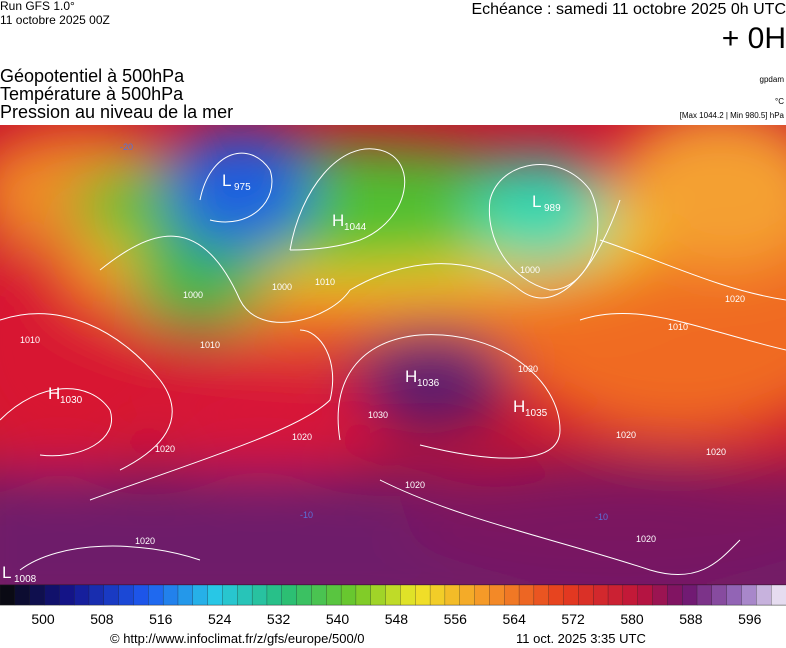  What do you see at coordinates (691, 619) in the screenshot?
I see `colorbar-tick-label: 588` at bounding box center [691, 619].